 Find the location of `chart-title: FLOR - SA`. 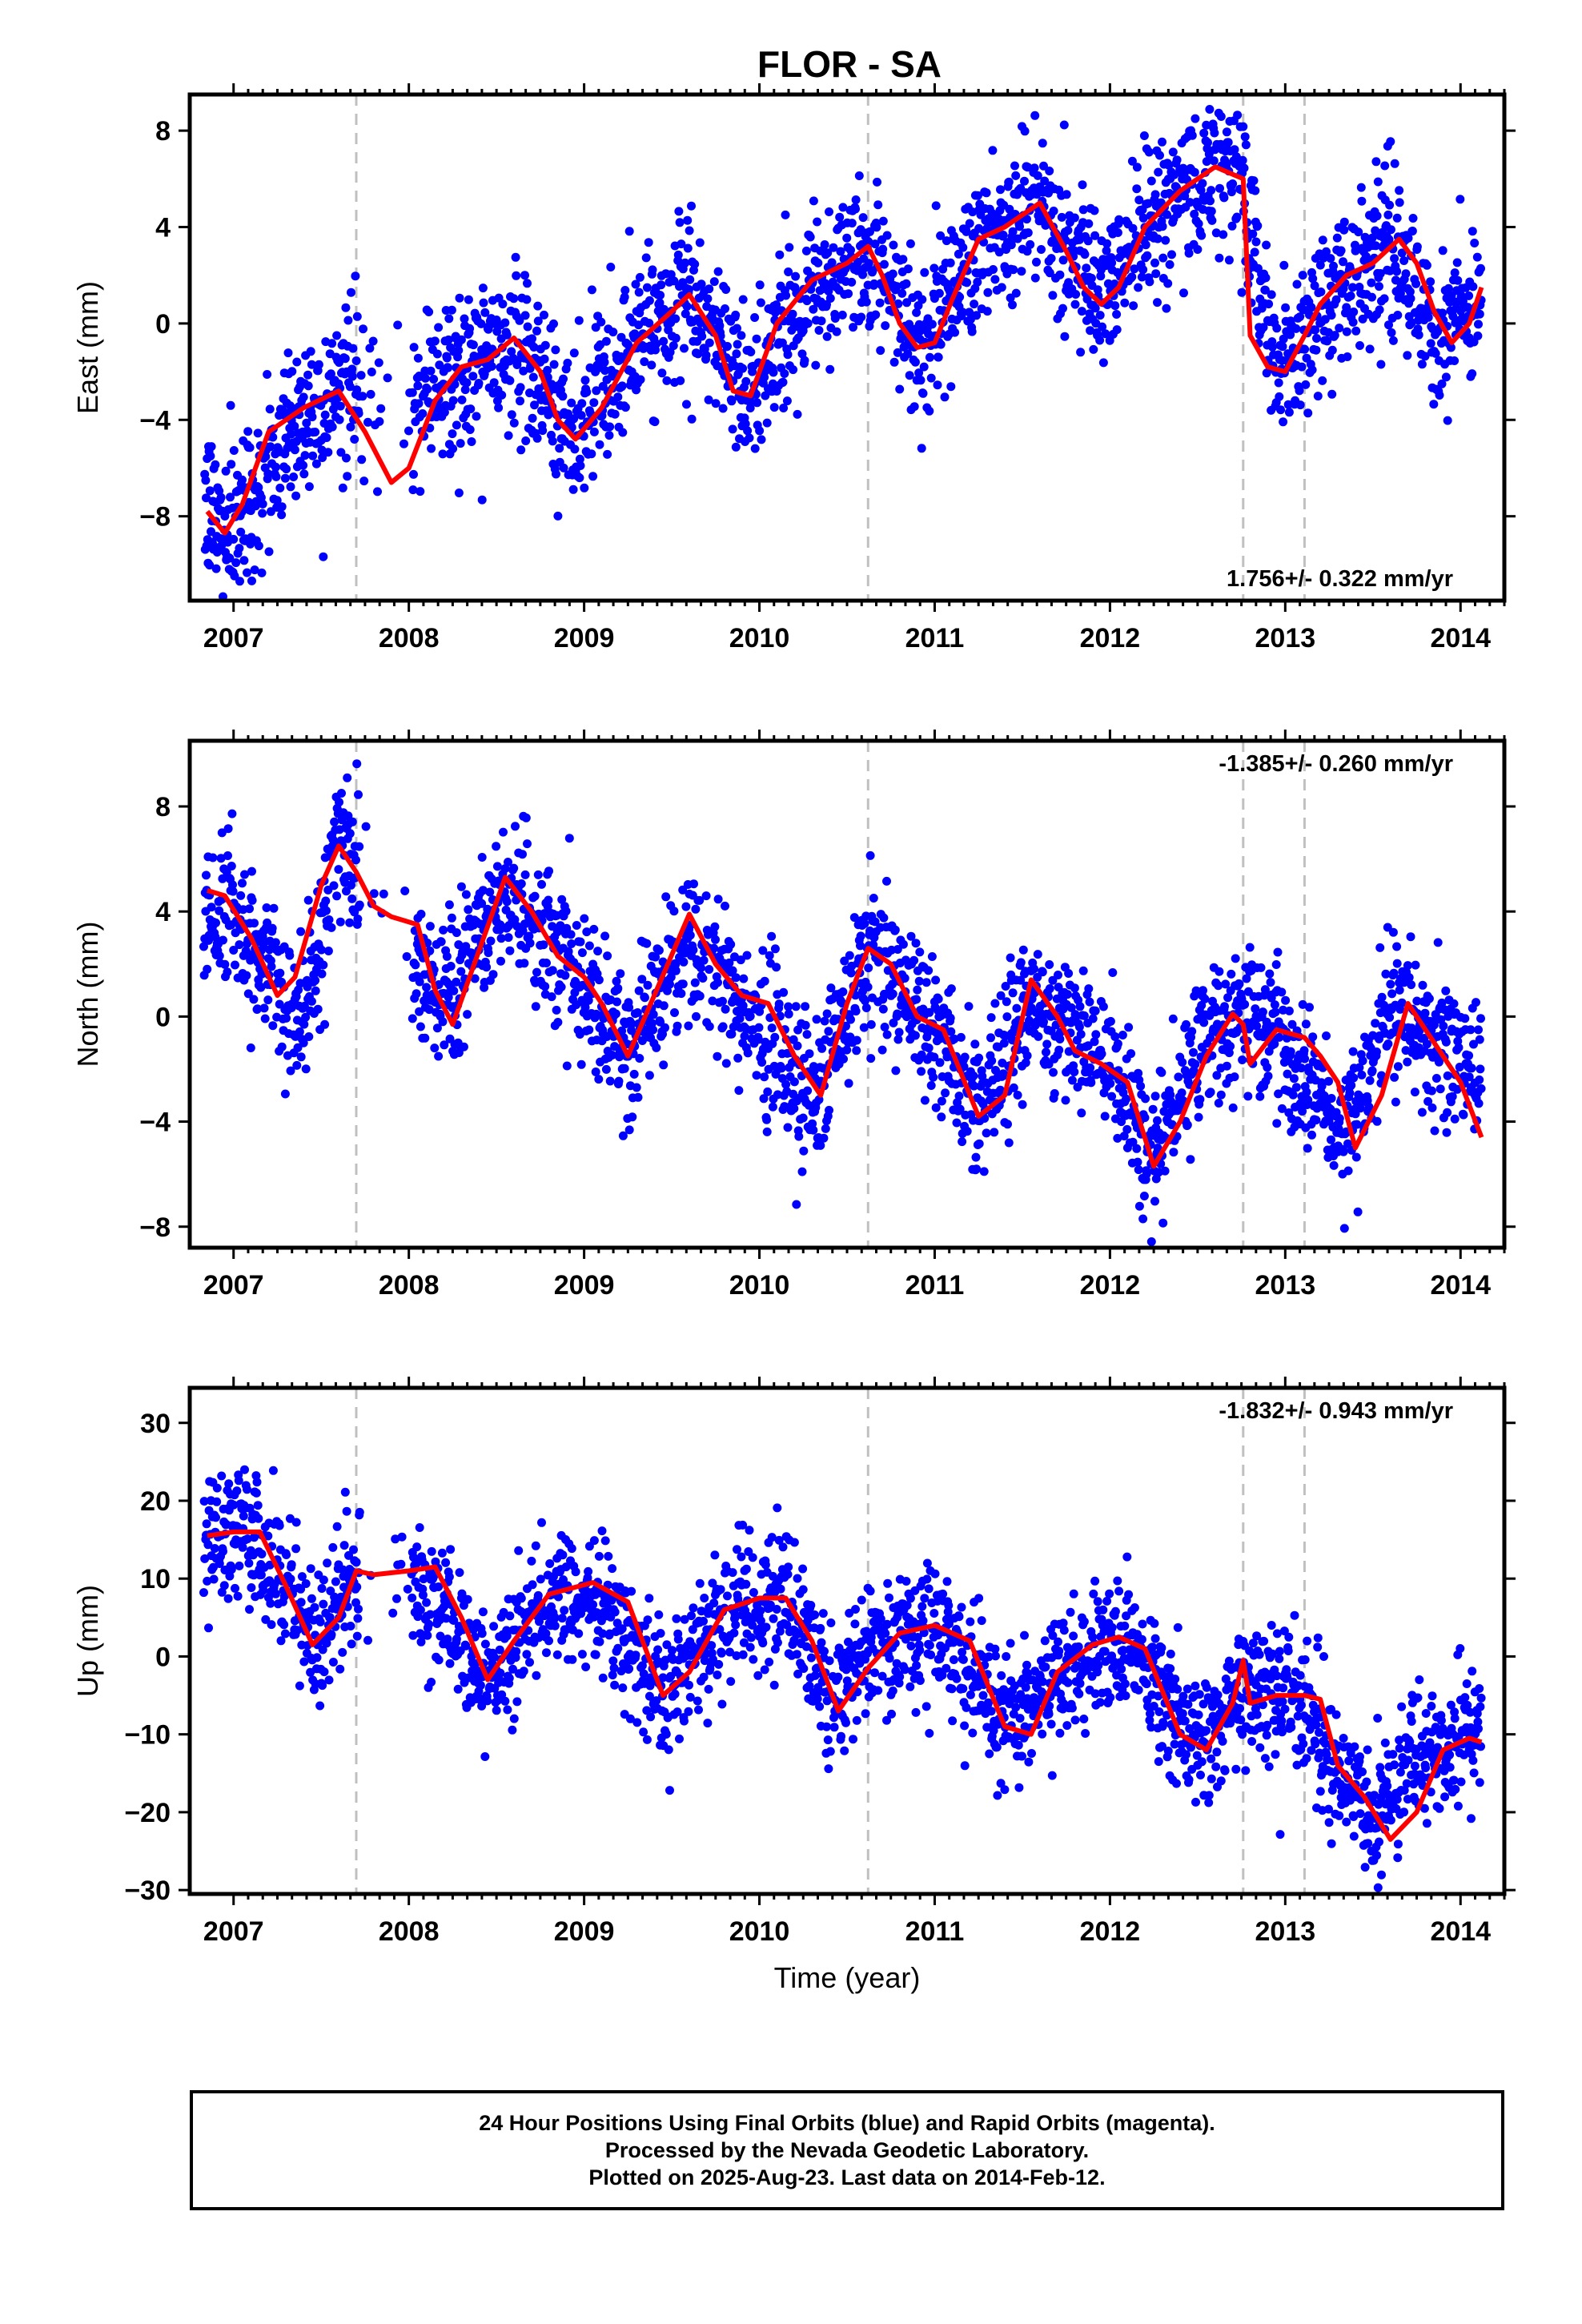

chart-title: FLOR - SA is located at coordinates (849, 64).